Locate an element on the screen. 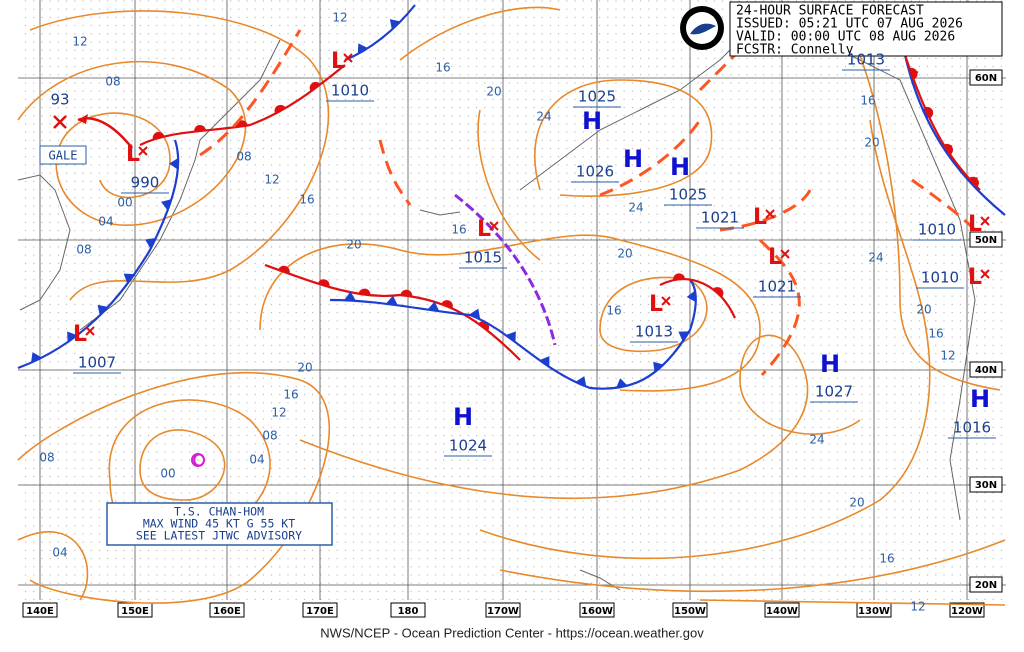 The height and width of the screenshot is (652, 1024). center-pressure: 1024 is located at coordinates (468, 446).